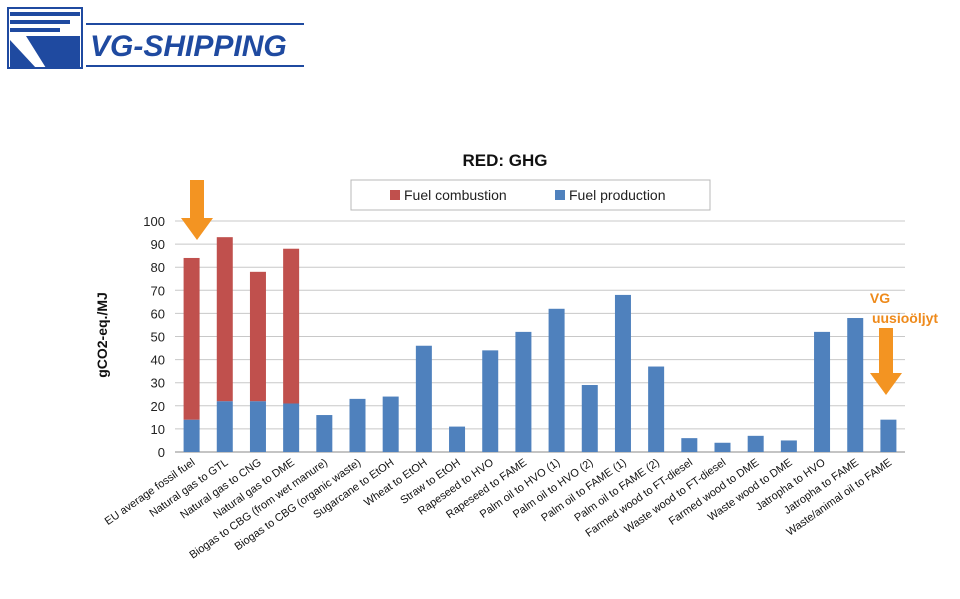  What do you see at coordinates (505, 160) in the screenshot?
I see `chart-title: RED: GHG` at bounding box center [505, 160].